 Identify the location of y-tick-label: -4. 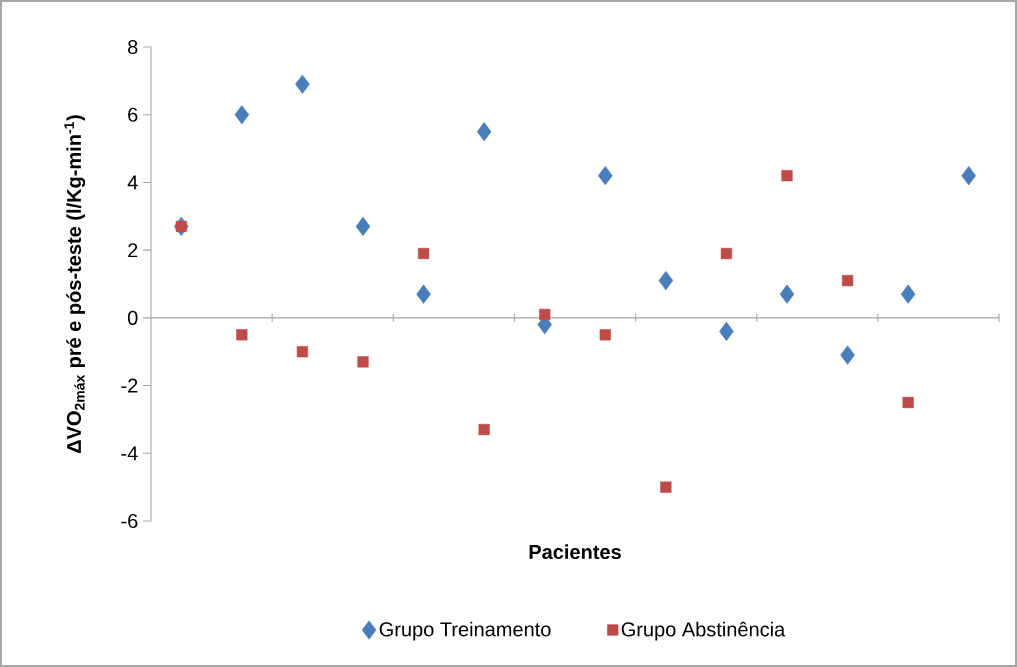
(129, 453).